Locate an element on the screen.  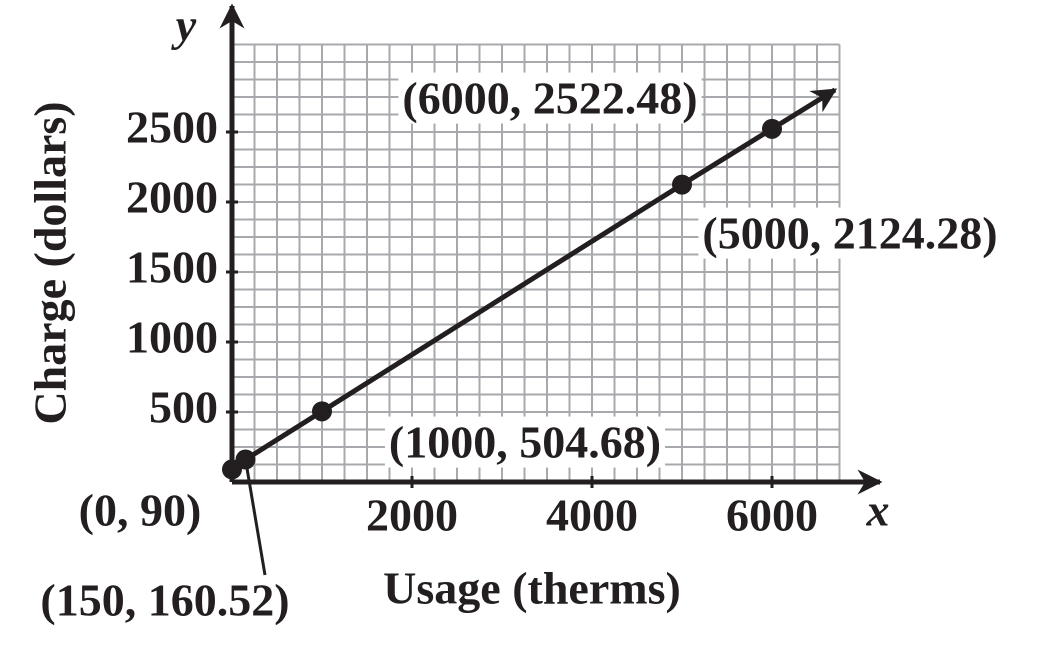
x-tick-label: 6000 is located at coordinates (772, 515).